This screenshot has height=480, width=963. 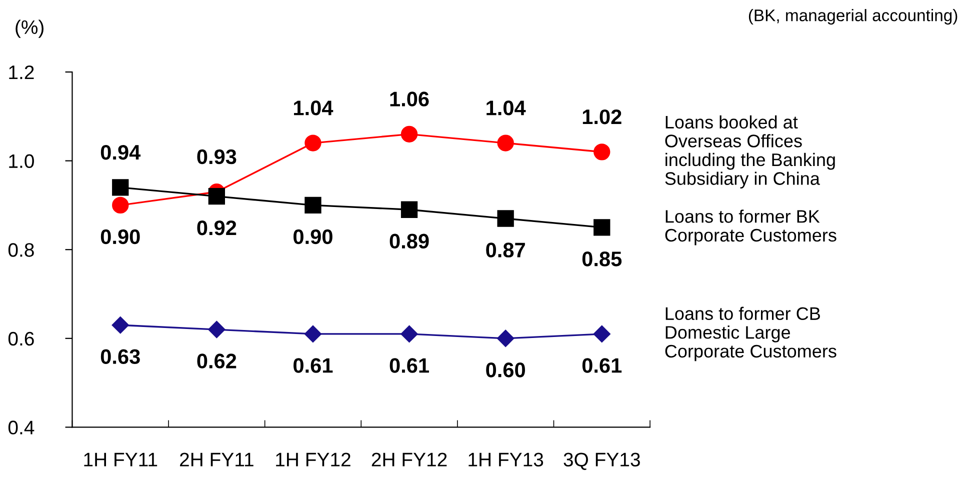 I want to click on y-tick-label: 1.0, so click(x=21, y=161).